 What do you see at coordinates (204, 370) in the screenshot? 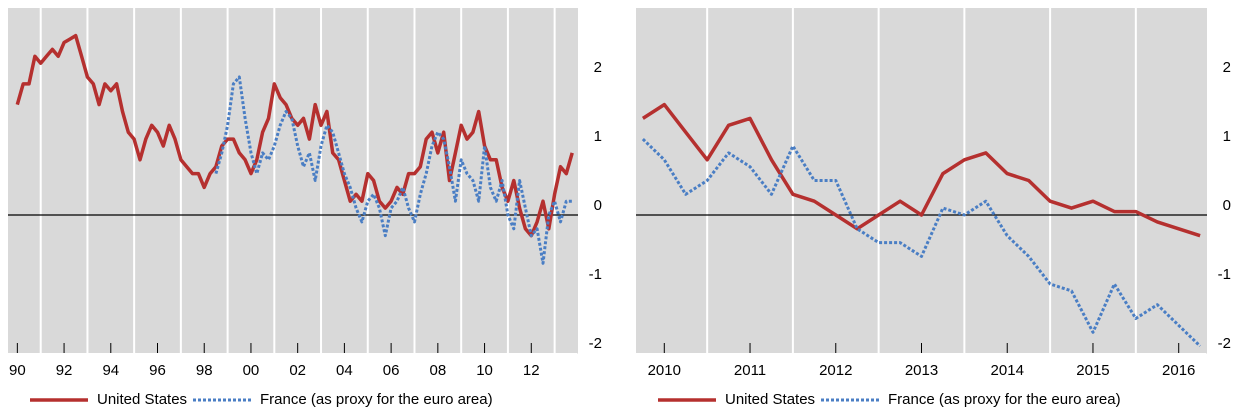
I see `x-tick-label: 98` at bounding box center [204, 370].